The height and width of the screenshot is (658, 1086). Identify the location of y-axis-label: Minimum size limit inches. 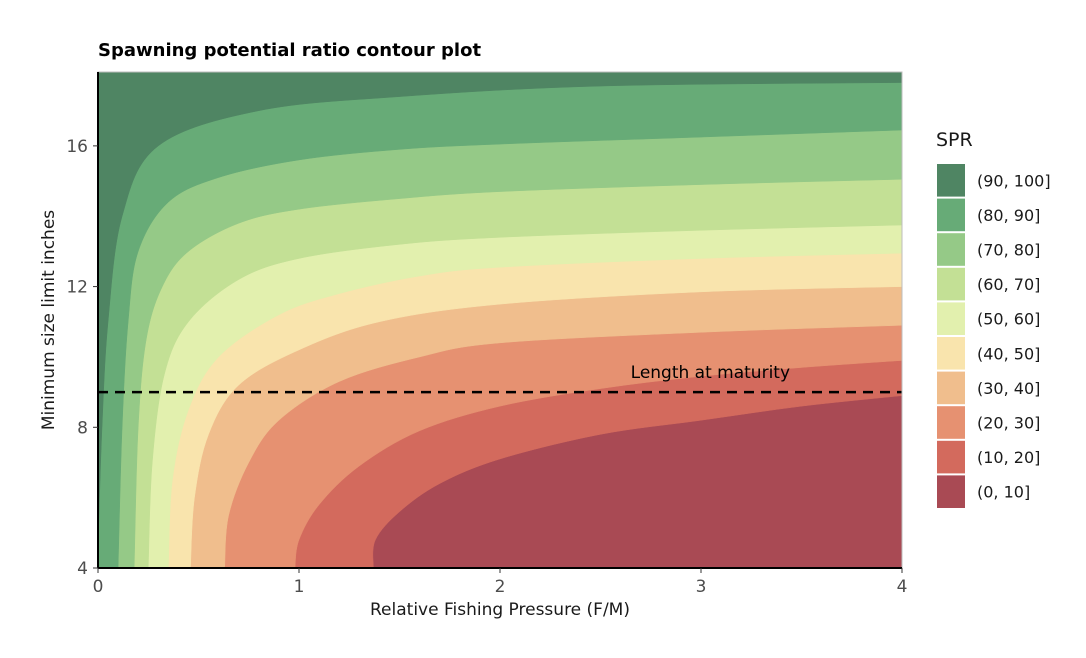
(49, 320).